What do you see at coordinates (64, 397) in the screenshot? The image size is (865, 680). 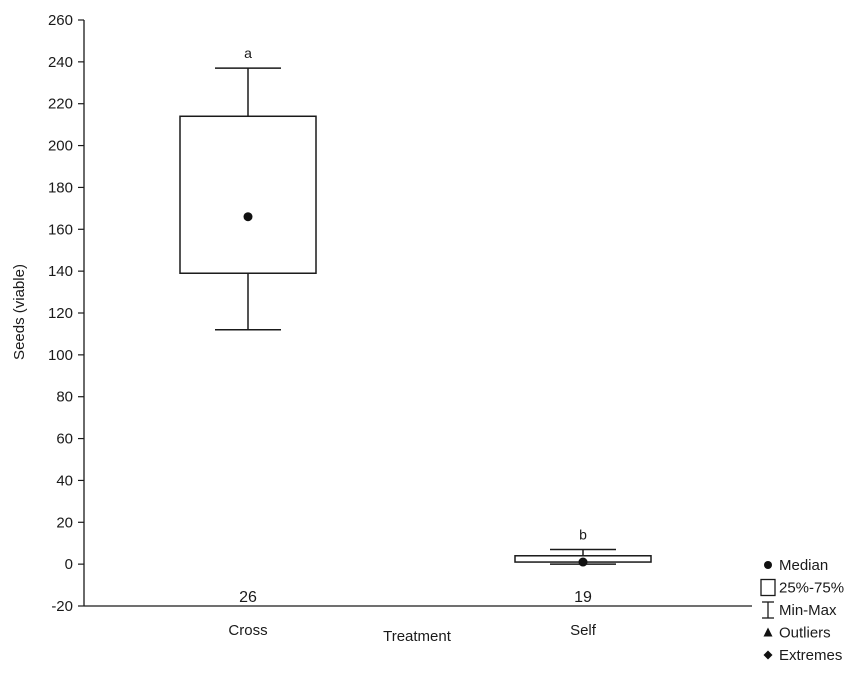 I see `y-tick-label: 80` at bounding box center [64, 397].